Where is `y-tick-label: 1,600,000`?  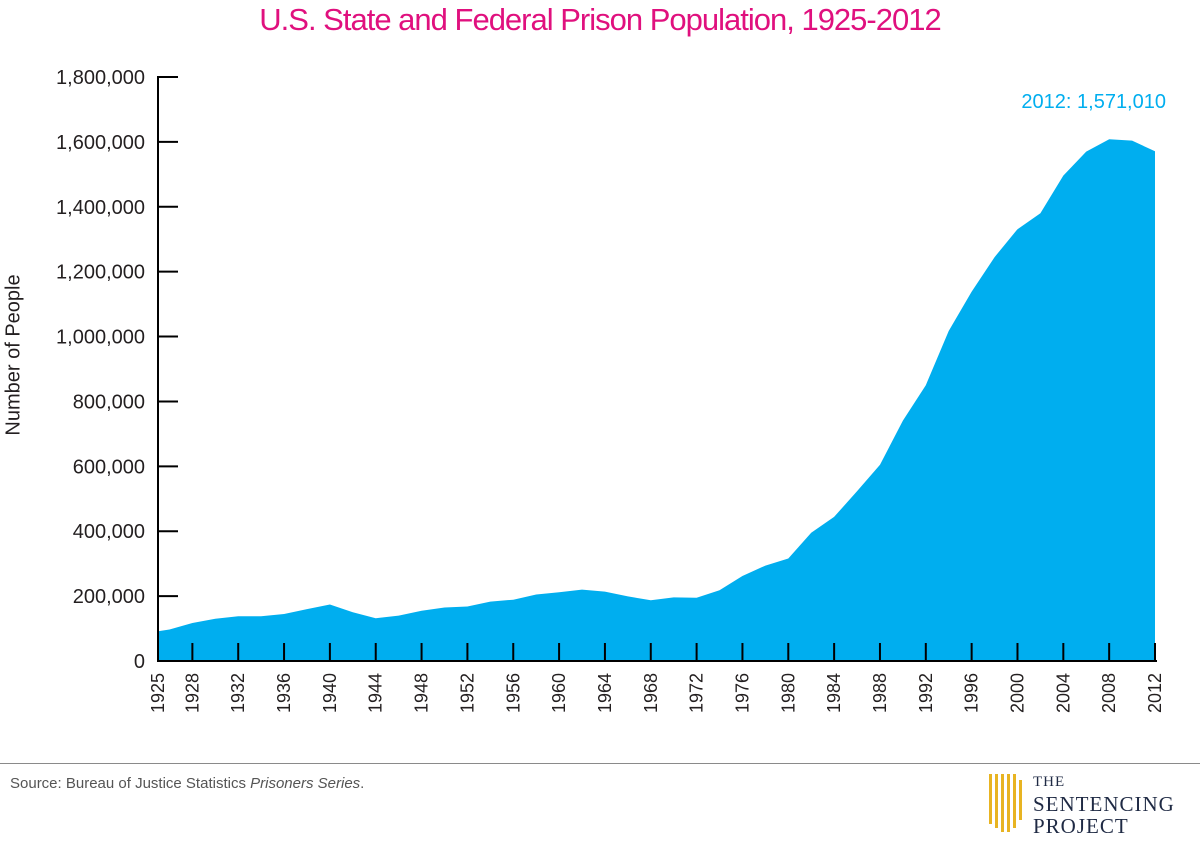 y-tick-label: 1,600,000 is located at coordinates (100, 143).